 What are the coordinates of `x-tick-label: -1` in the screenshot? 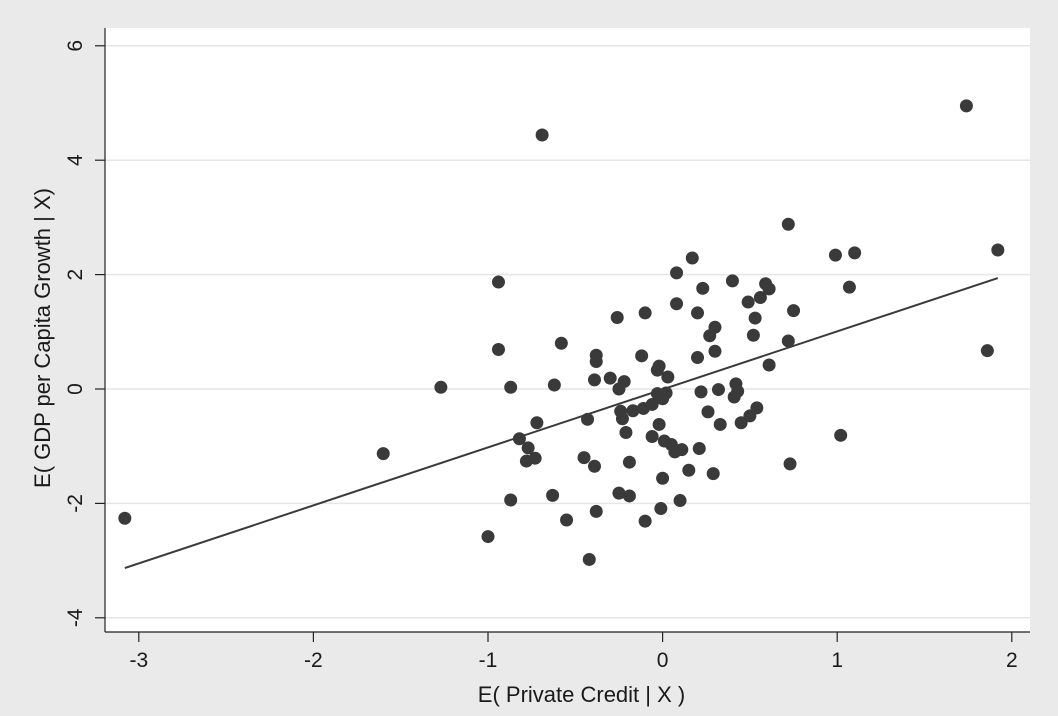 It's located at (488, 660).